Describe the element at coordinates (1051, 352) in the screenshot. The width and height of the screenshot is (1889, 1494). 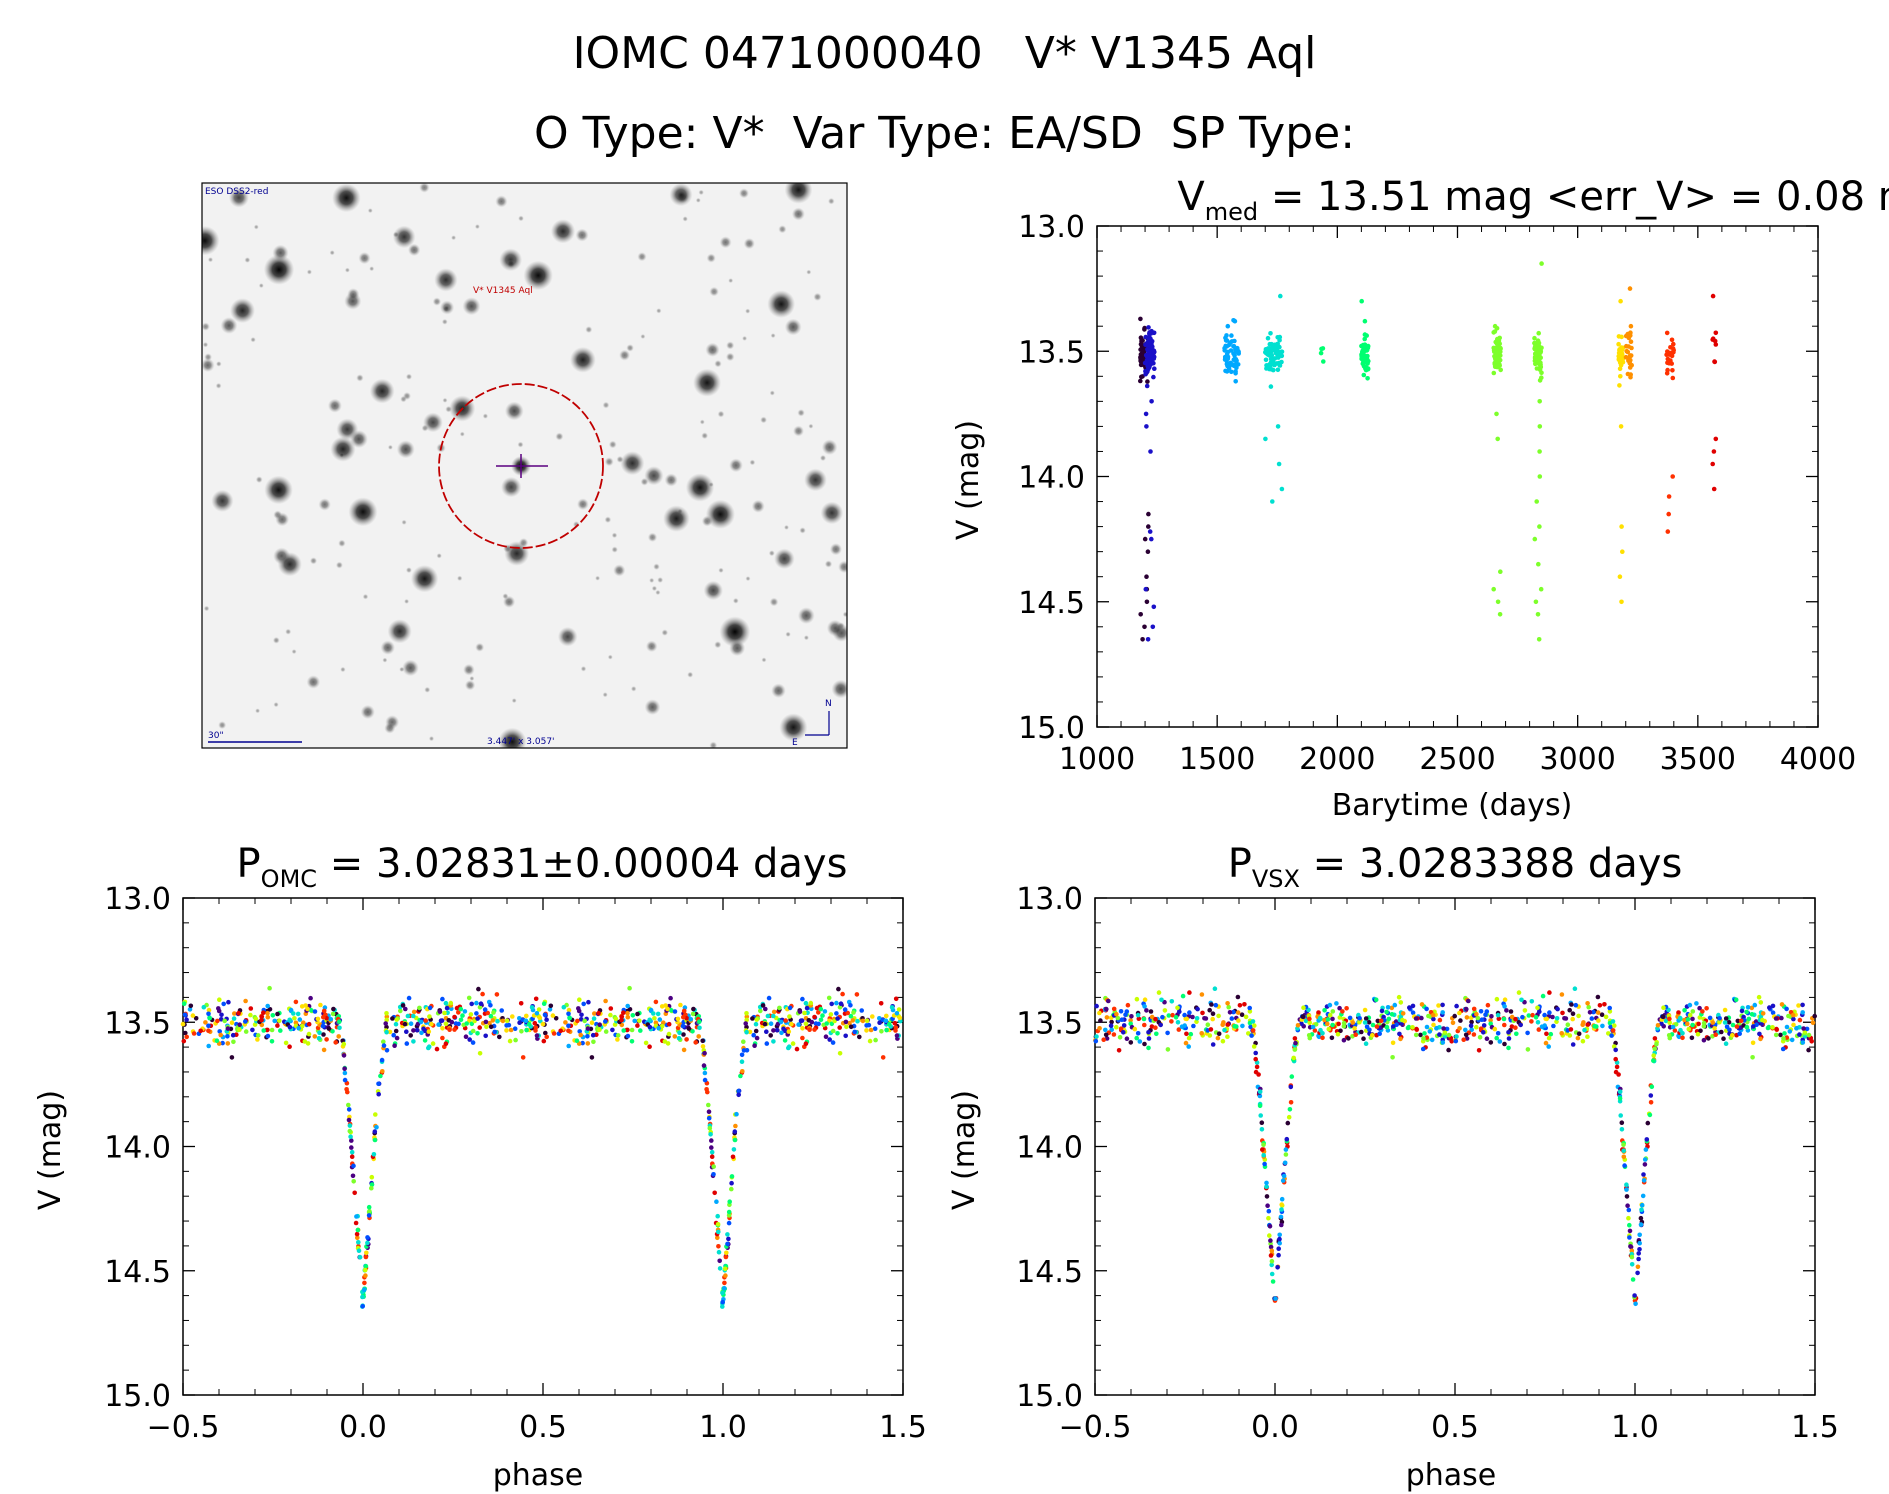
I see `lightcurve-ytick-label: 13.5` at that location.